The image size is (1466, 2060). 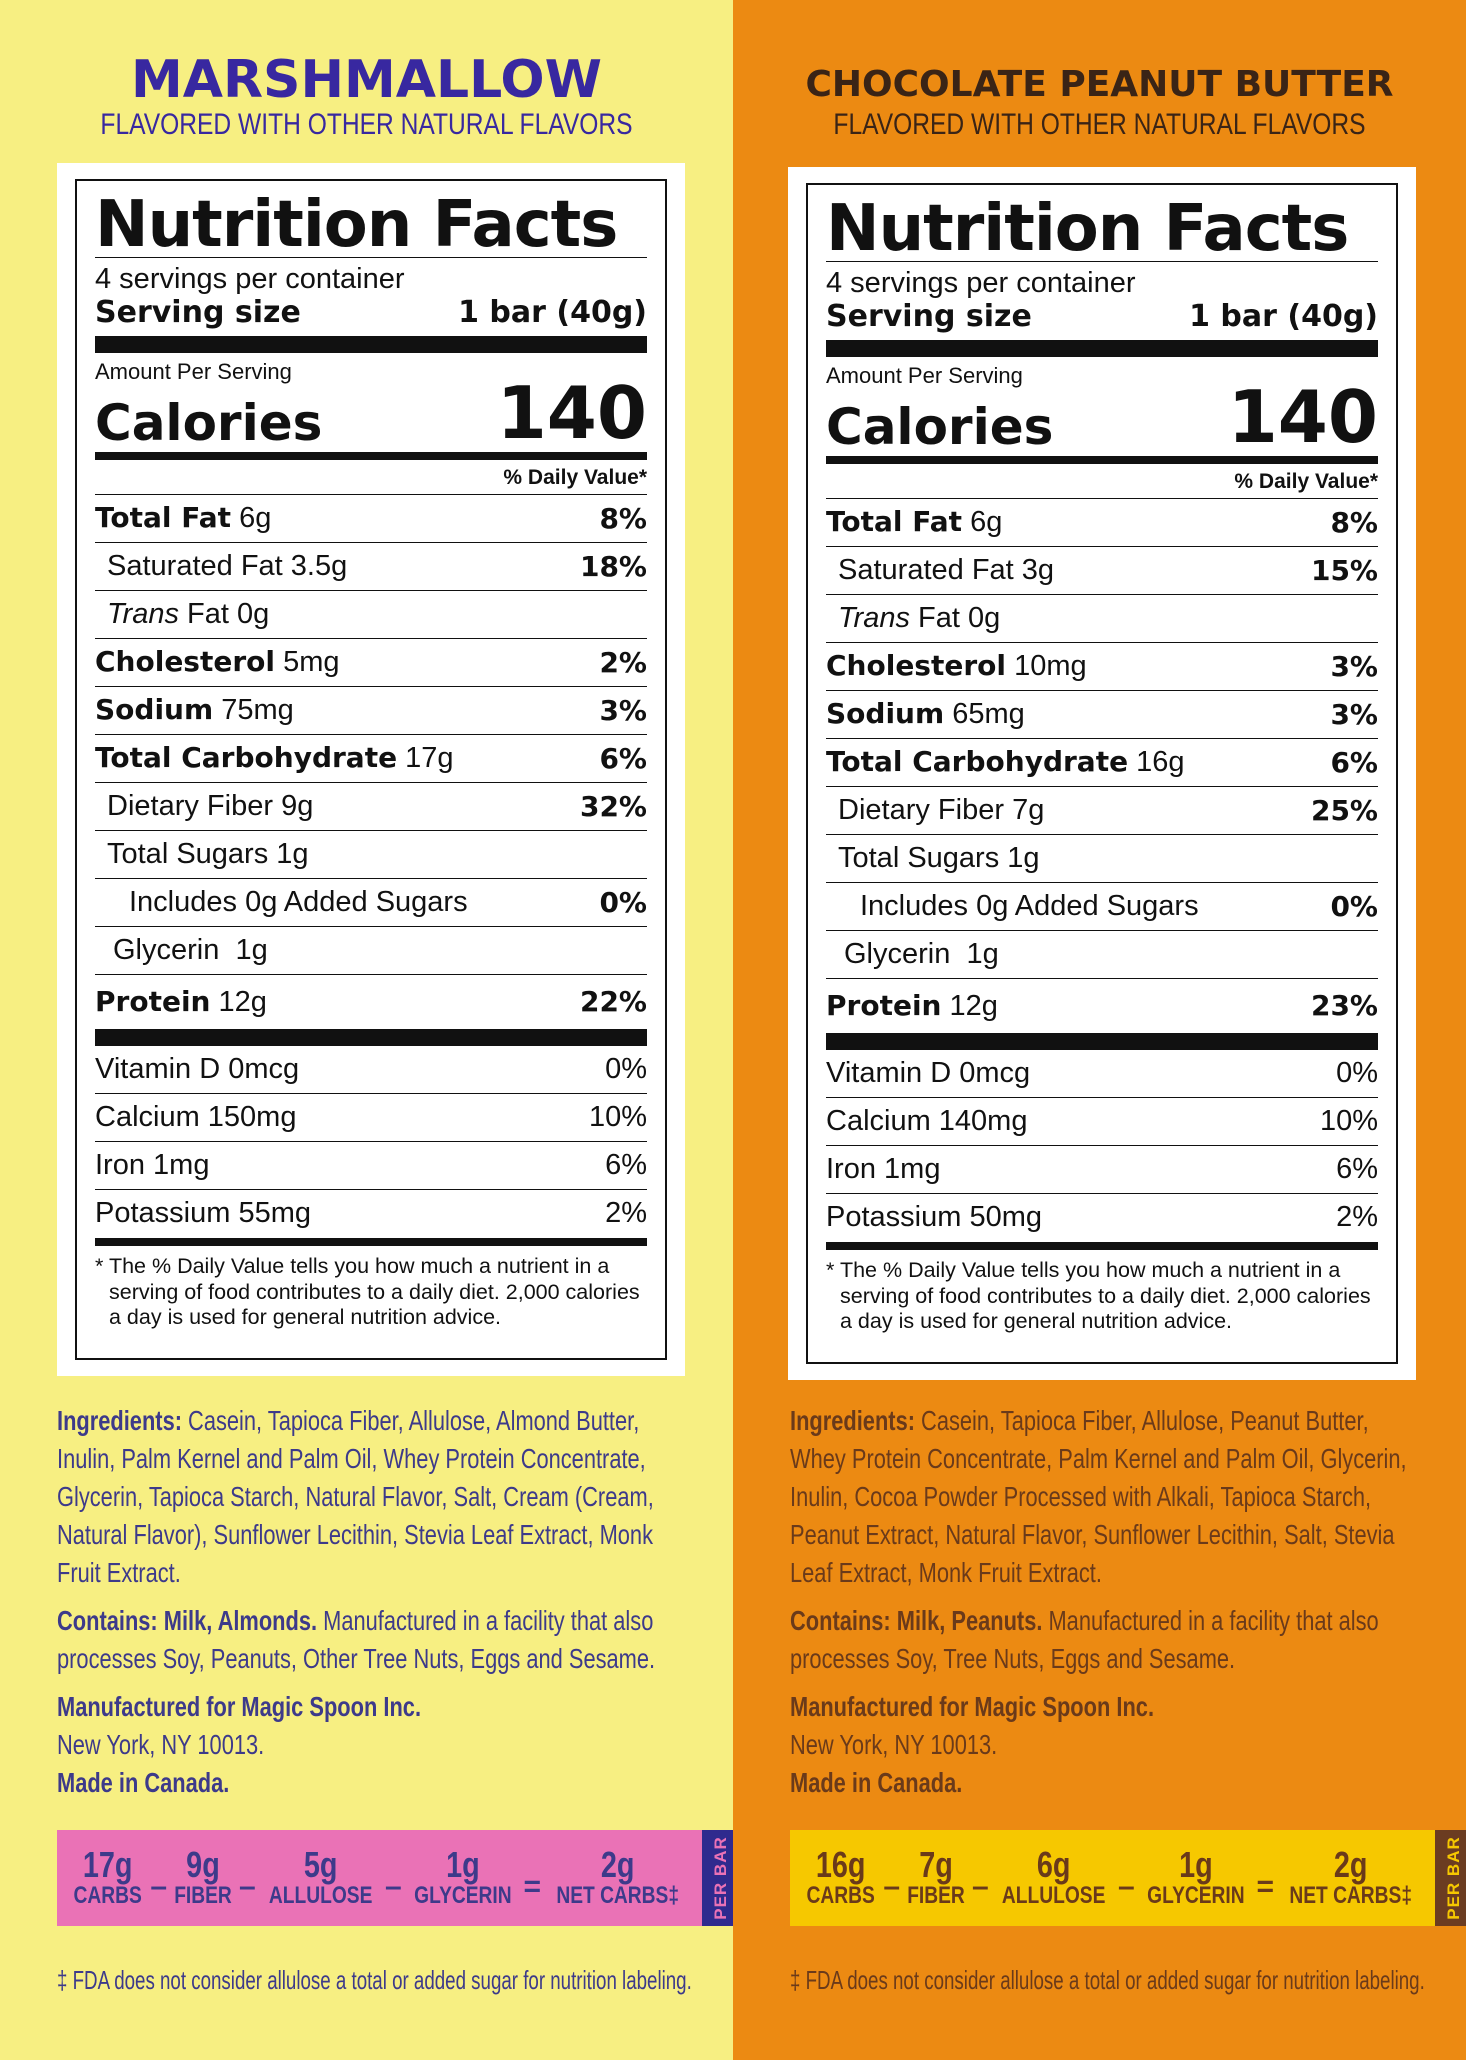 I want to click on nutrient-amount: 17g, so click(x=429, y=758).